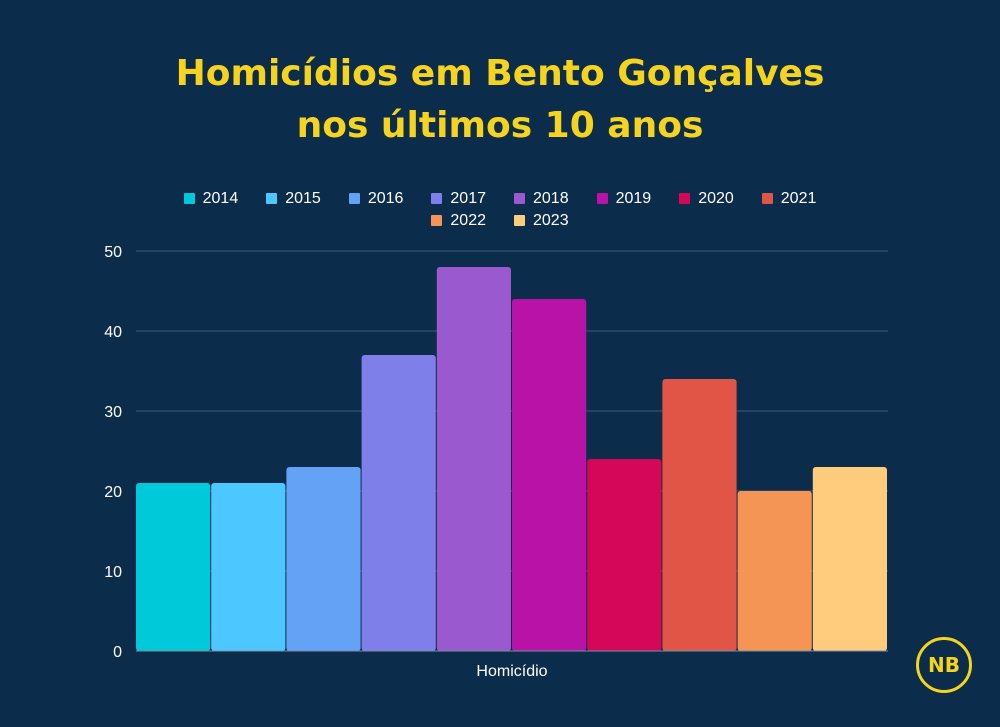  I want to click on chart-title-line-2: nos últimos 10 anos, so click(500, 125).